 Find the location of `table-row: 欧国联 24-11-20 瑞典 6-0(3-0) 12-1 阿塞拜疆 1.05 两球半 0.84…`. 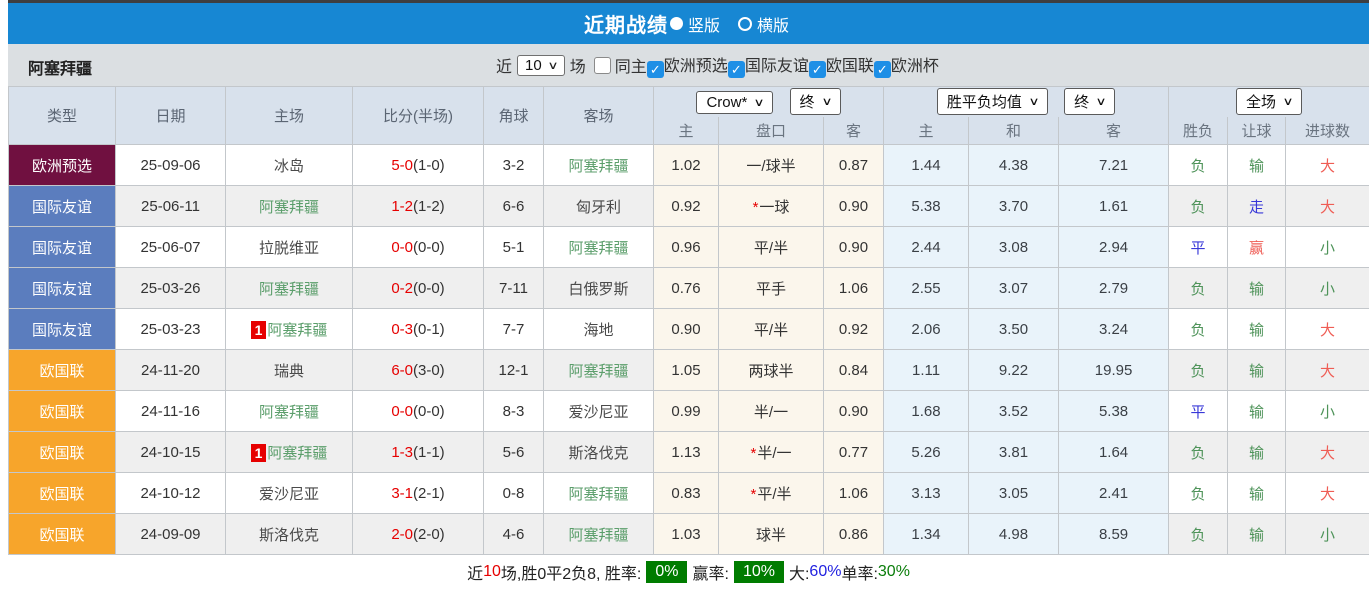

table-row: 欧国联 24-11-20 瑞典 6-0(3-0) 12-1 阿塞拜疆 1.05 两球半 0.84… is located at coordinates (688, 370).